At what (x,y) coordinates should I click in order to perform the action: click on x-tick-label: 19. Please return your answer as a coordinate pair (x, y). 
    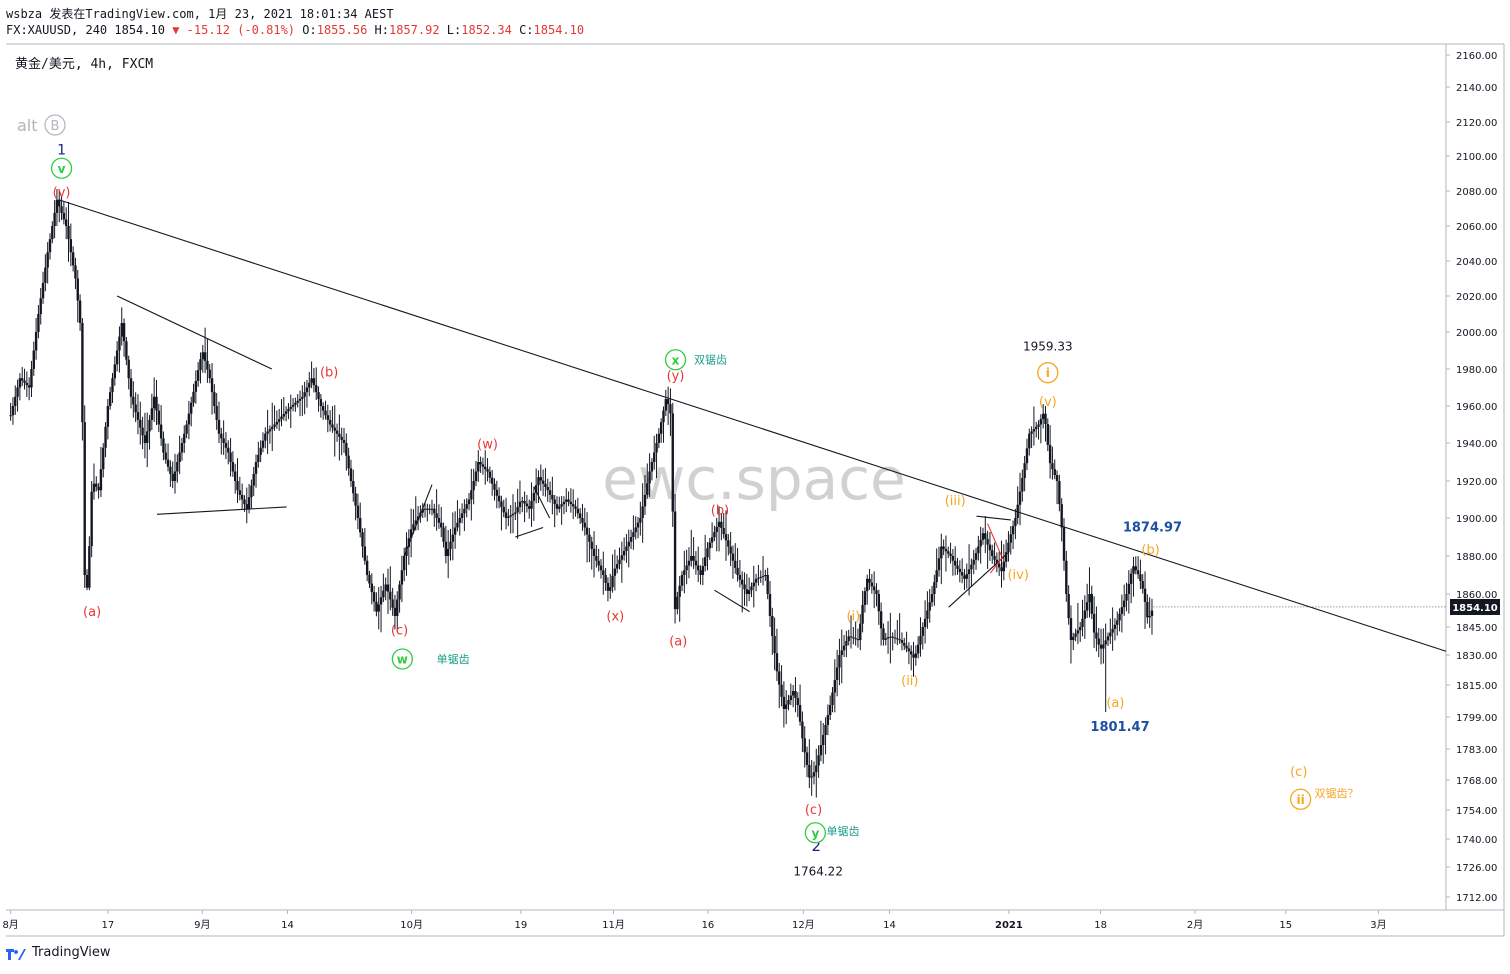
    Looking at the image, I should click on (521, 925).